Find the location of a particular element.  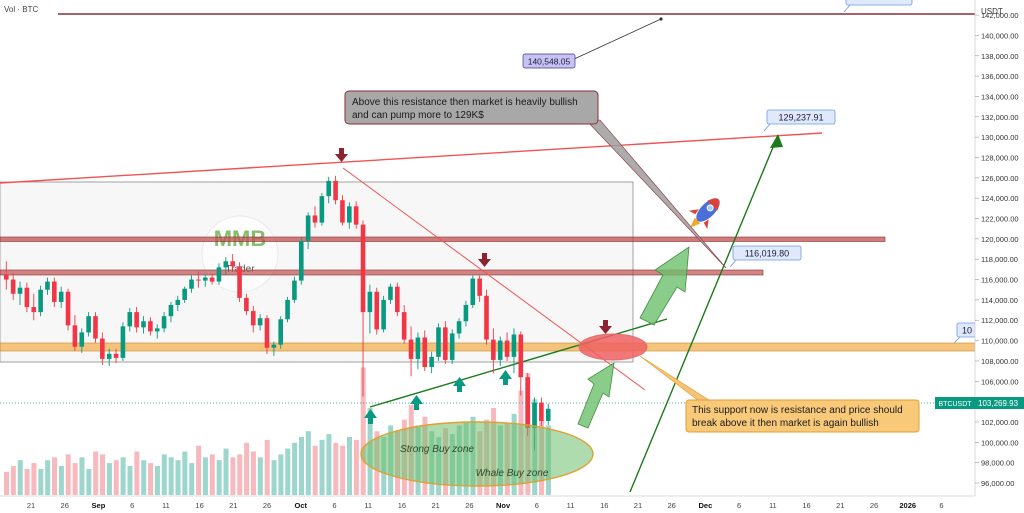

y-tick-label: 100,000.00 is located at coordinates (1000, 442).